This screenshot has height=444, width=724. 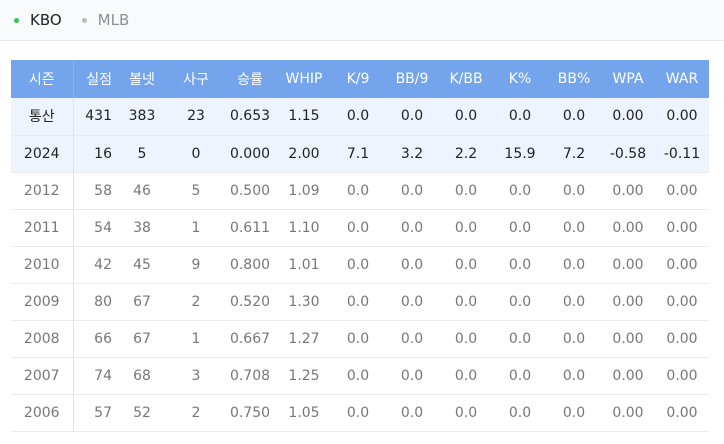 What do you see at coordinates (142, 80) in the screenshot?
I see `column-header: 볼넷` at bounding box center [142, 80].